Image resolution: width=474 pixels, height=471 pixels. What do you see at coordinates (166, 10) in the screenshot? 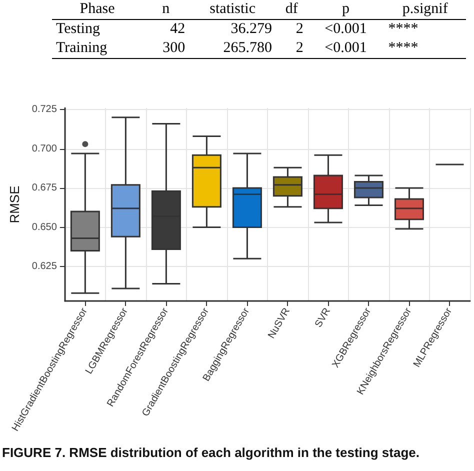
I see `text: n` at bounding box center [166, 10].